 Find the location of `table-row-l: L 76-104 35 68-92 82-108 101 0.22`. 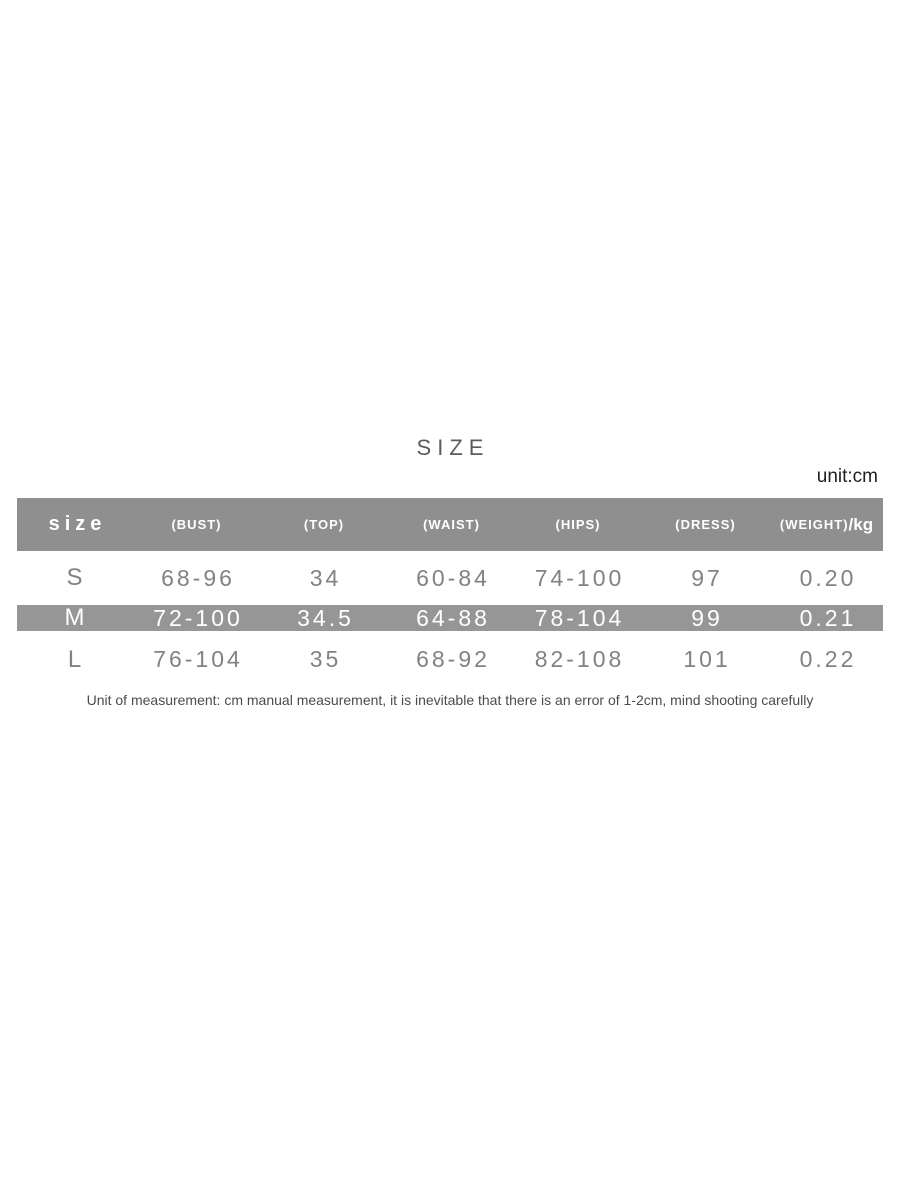

table-row-l: L 76-104 35 68-92 82-108 101 0.22 is located at coordinates (450, 659).